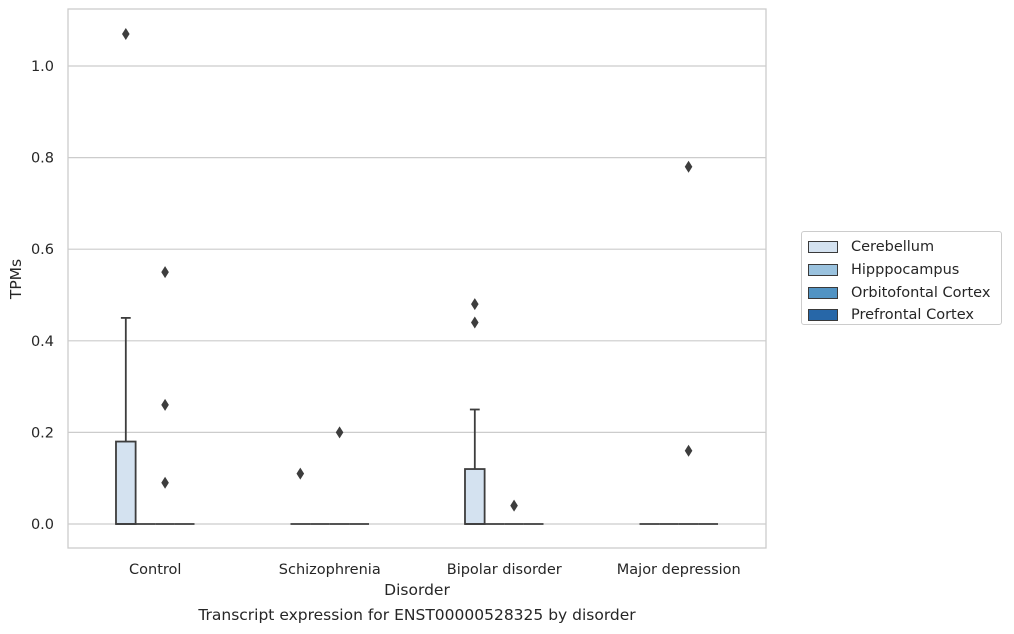 Image resolution: width=1014 pixels, height=634 pixels. I want to click on y-tick-label: 0.6, so click(42, 250).